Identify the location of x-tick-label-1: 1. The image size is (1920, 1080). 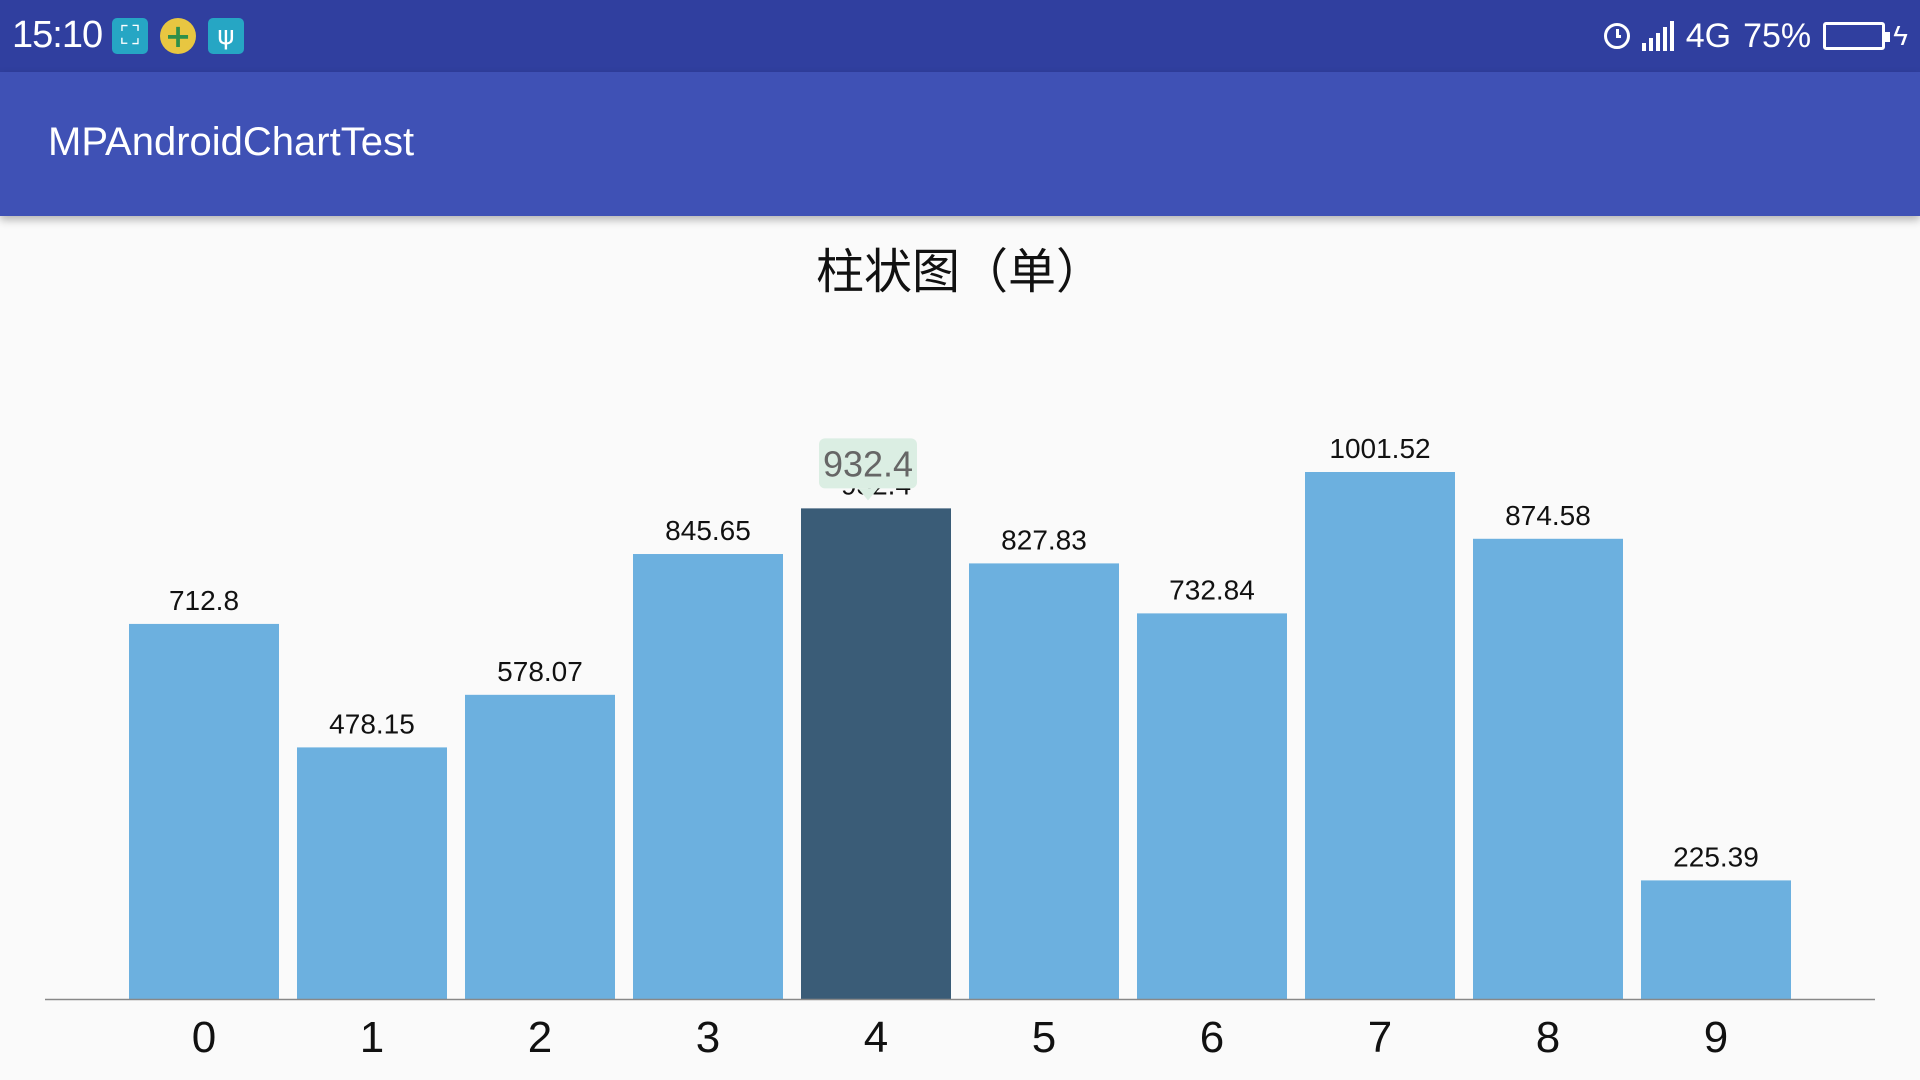
(372, 1037).